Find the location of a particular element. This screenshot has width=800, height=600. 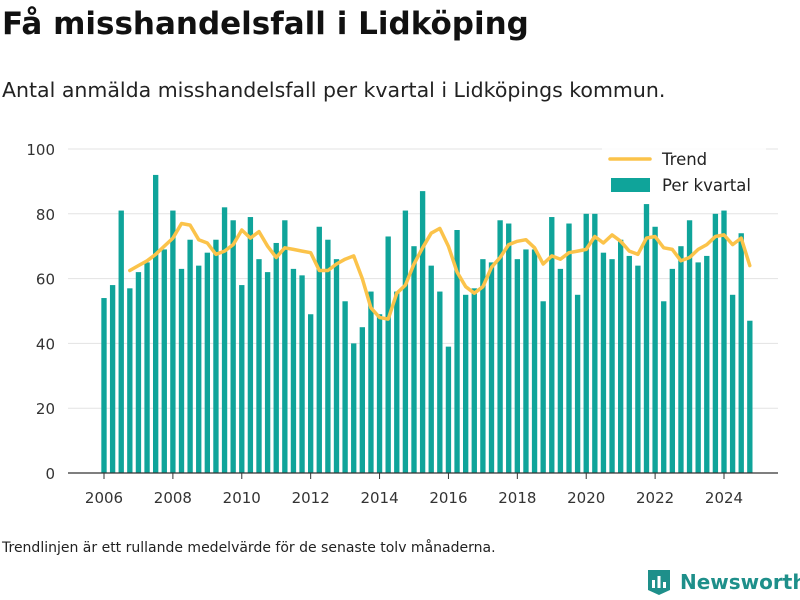

y-tick-label: 100 is located at coordinates (40, 150).